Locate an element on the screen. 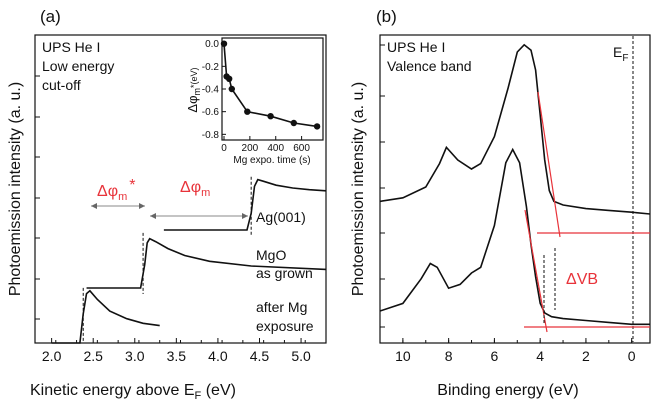 The image size is (653, 410). panel-a-annotation-line1: UPS He I is located at coordinates (71, 47).